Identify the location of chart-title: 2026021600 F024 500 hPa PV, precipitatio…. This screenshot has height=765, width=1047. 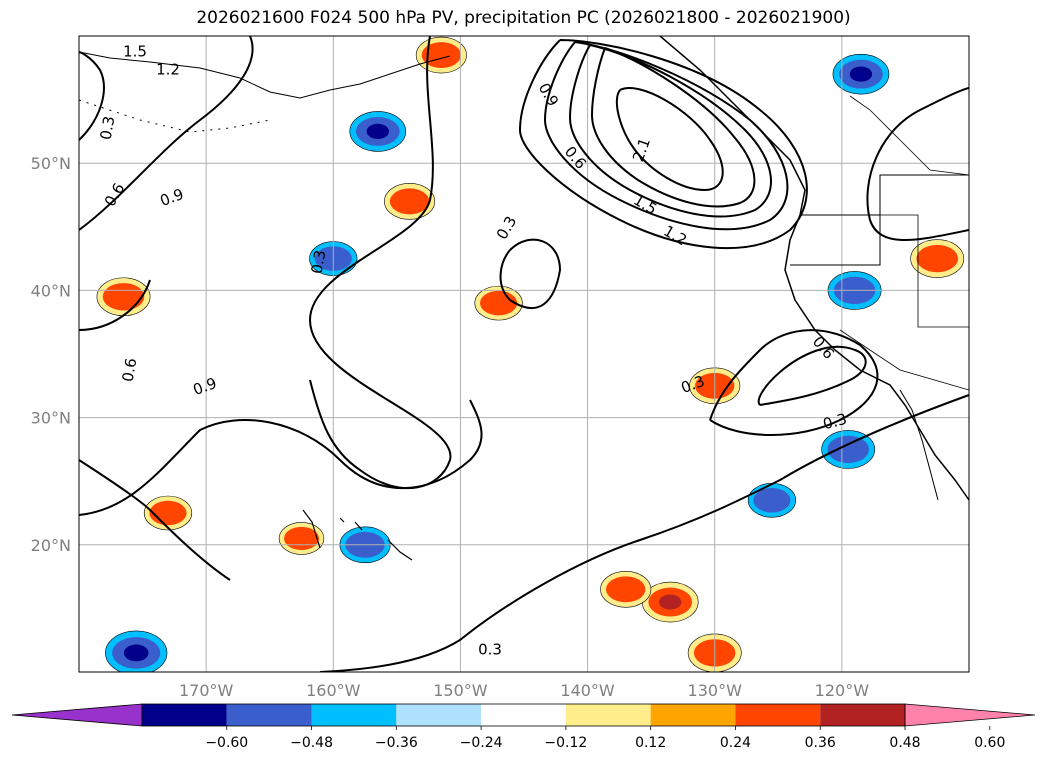
(523, 18).